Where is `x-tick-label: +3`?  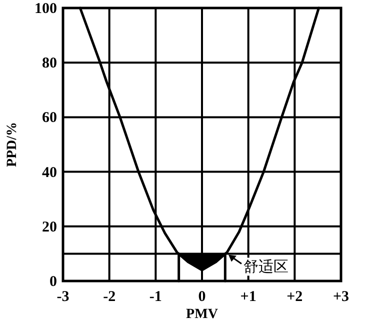
x-tick-label: +3 is located at coordinates (341, 297).